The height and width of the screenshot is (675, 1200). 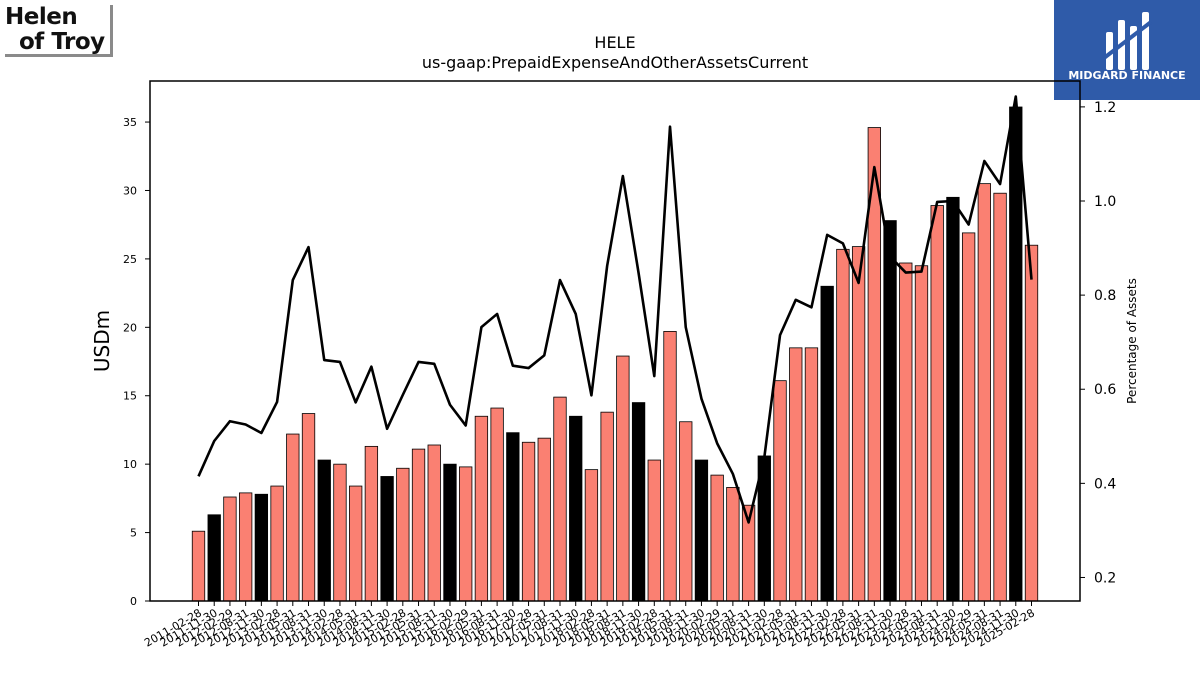 What do you see at coordinates (1132, 341) in the screenshot?
I see `y2-axis-label: Percentage of Assets` at bounding box center [1132, 341].